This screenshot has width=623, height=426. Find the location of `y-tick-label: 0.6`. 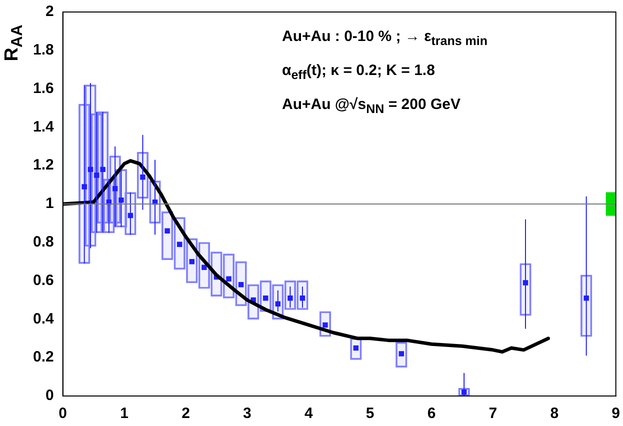

y-tick-label: 0.6 is located at coordinates (43, 280).